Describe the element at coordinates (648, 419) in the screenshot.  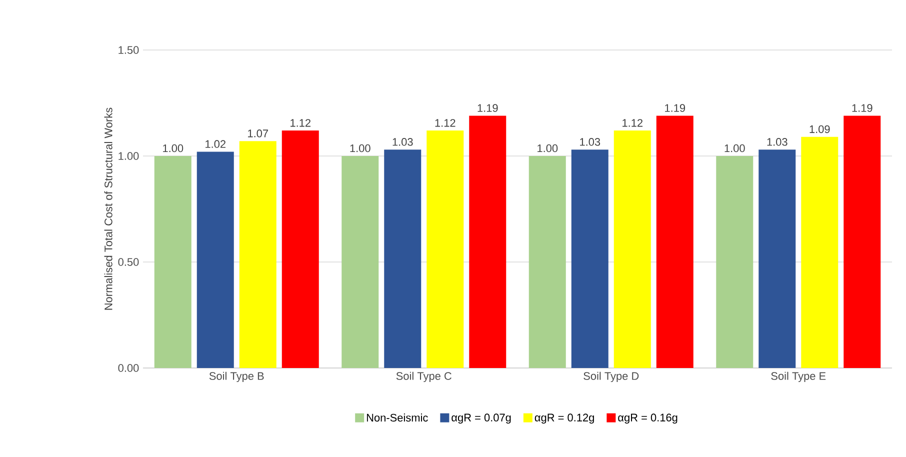
I see `legend-label: αgR = 0.16g` at that location.